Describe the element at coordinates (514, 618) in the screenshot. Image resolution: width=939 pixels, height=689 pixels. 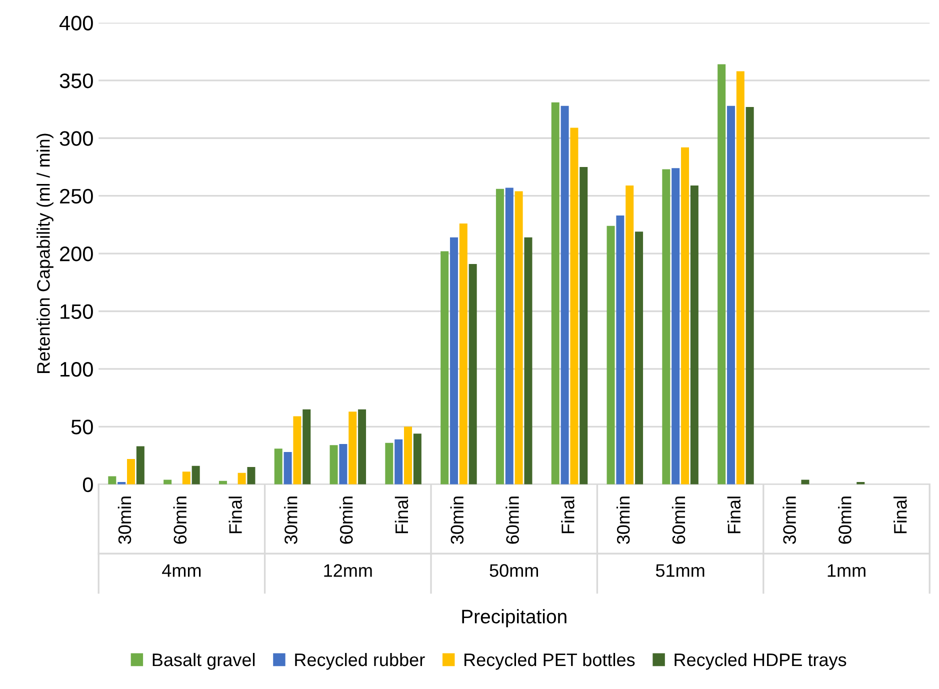
I see `x-axis-title: Precipitation` at that location.